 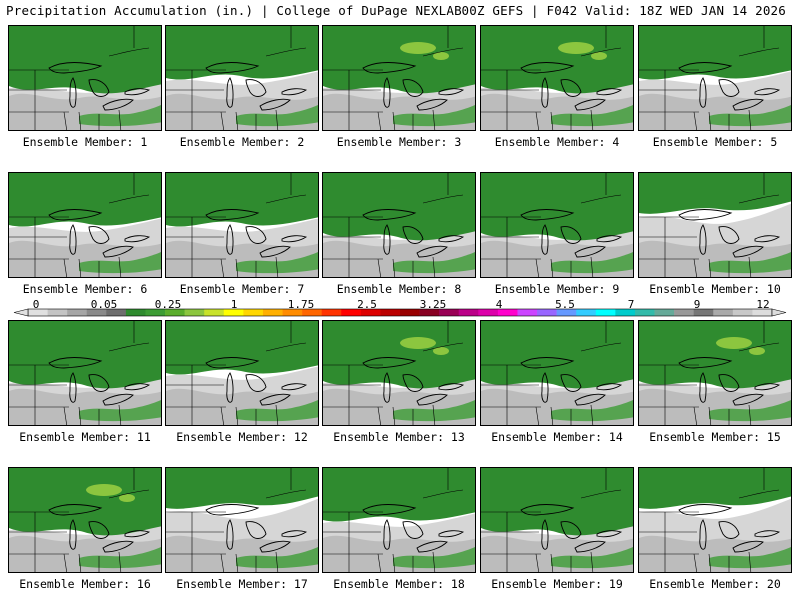 I want to click on ensemble-member-label: Ensemble Member: 6, so click(x=85, y=289).